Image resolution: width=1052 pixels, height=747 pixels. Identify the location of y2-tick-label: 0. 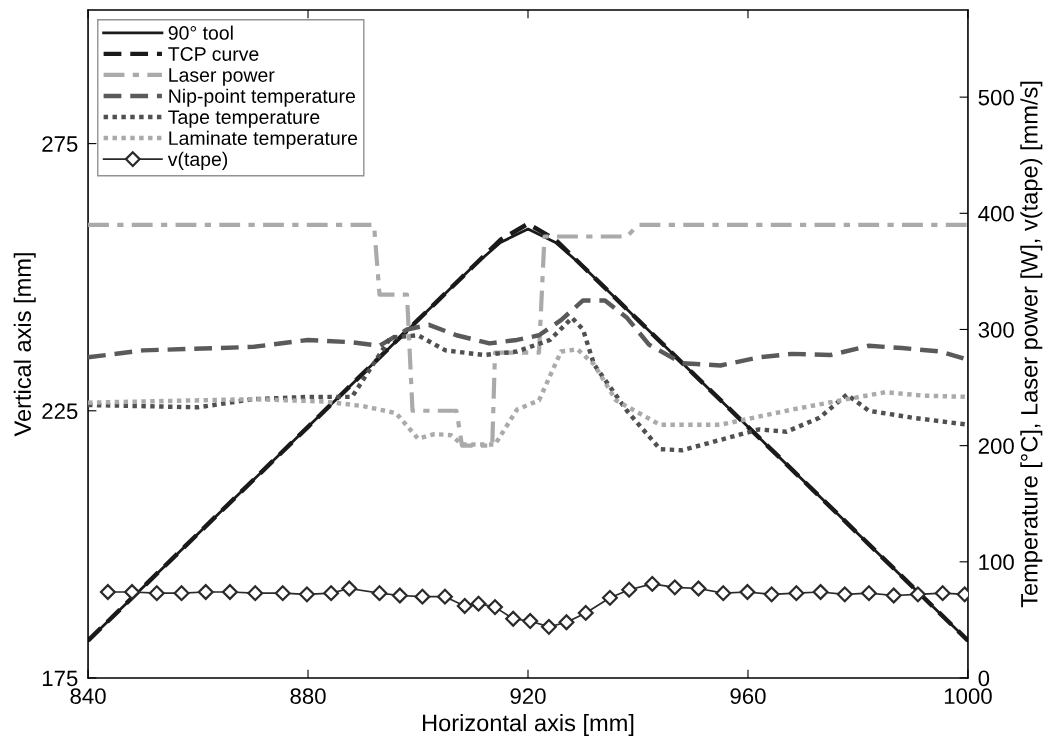
(984, 678).